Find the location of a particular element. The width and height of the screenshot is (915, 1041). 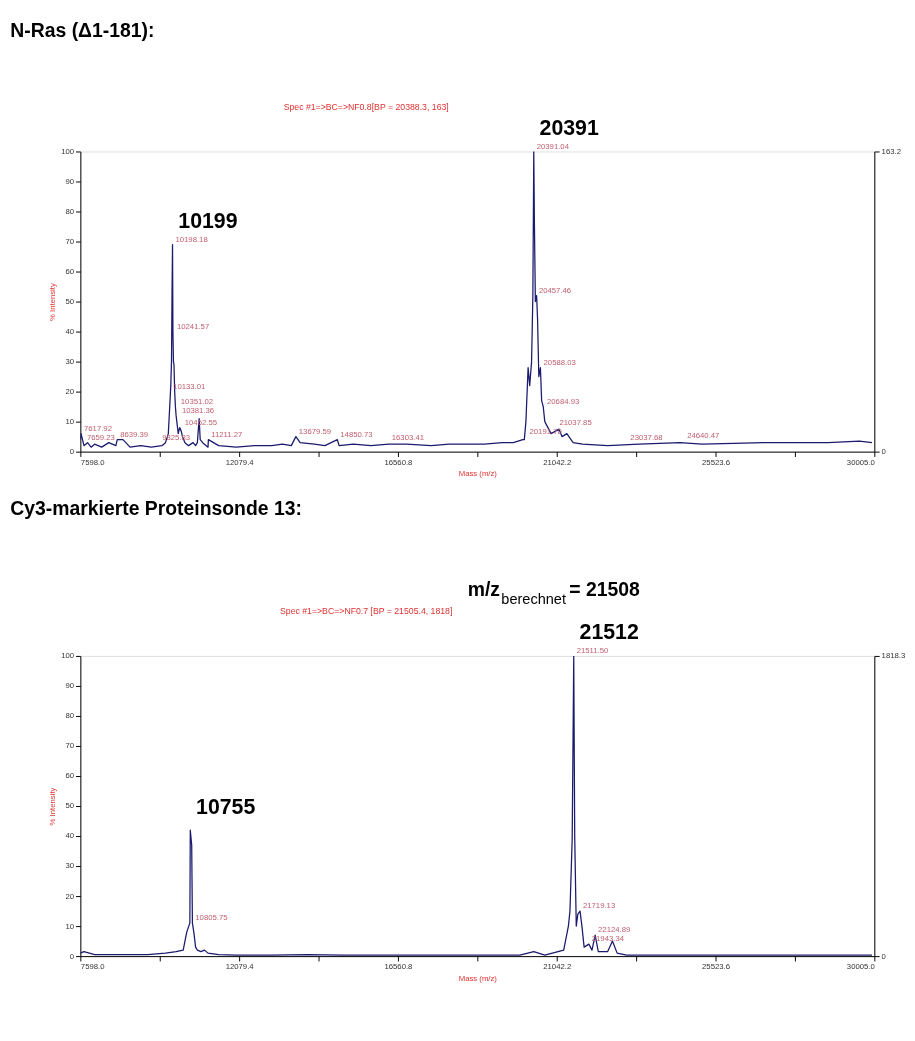

annotation: 16303.41 is located at coordinates (407, 437).